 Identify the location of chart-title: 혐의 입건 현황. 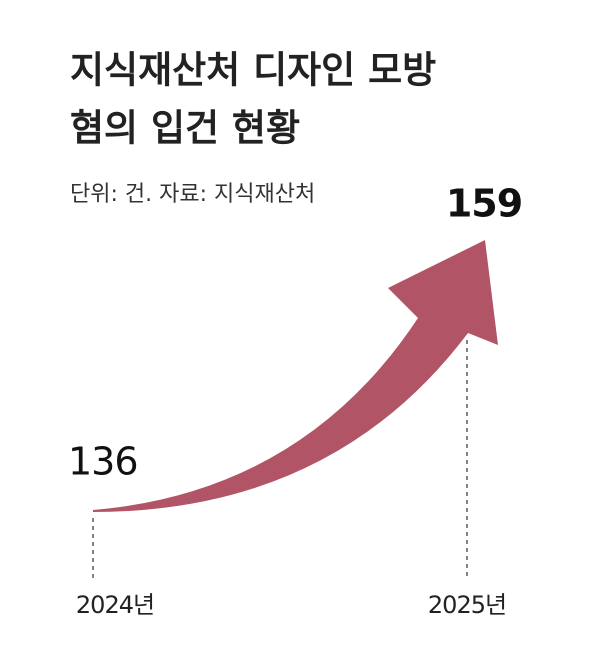
(185, 128).